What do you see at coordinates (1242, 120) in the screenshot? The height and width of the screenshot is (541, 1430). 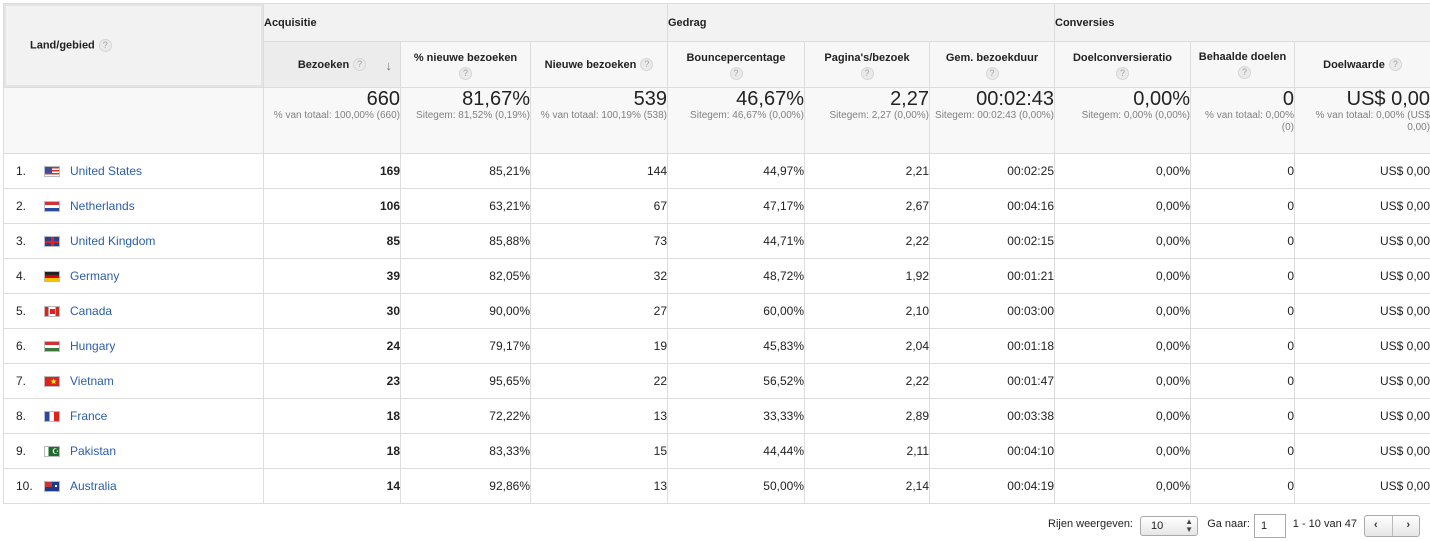 I see `total-cell: 0% van totaal: 0,00% (0)` at bounding box center [1242, 120].